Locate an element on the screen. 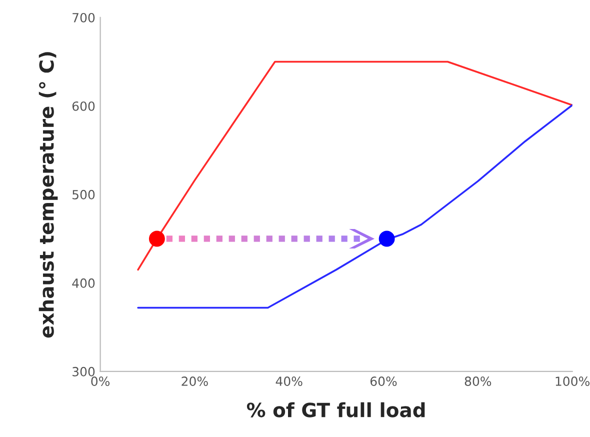 This screenshot has width=590, height=437. y-tick-label: 600 is located at coordinates (83, 106).